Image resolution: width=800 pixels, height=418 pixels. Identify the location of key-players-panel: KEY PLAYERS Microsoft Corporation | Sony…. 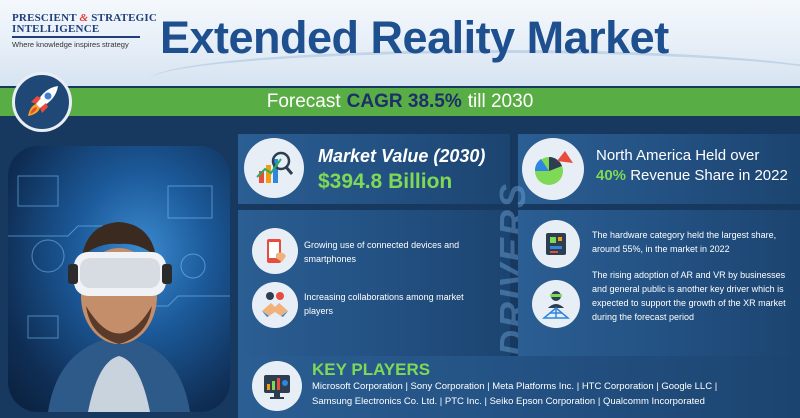
(519, 387).